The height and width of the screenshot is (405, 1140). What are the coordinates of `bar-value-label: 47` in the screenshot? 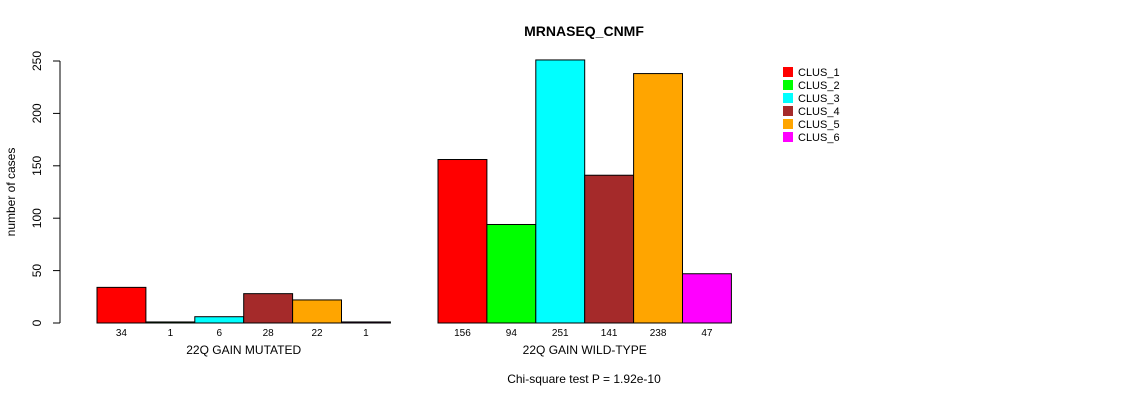 It's located at (707, 333).